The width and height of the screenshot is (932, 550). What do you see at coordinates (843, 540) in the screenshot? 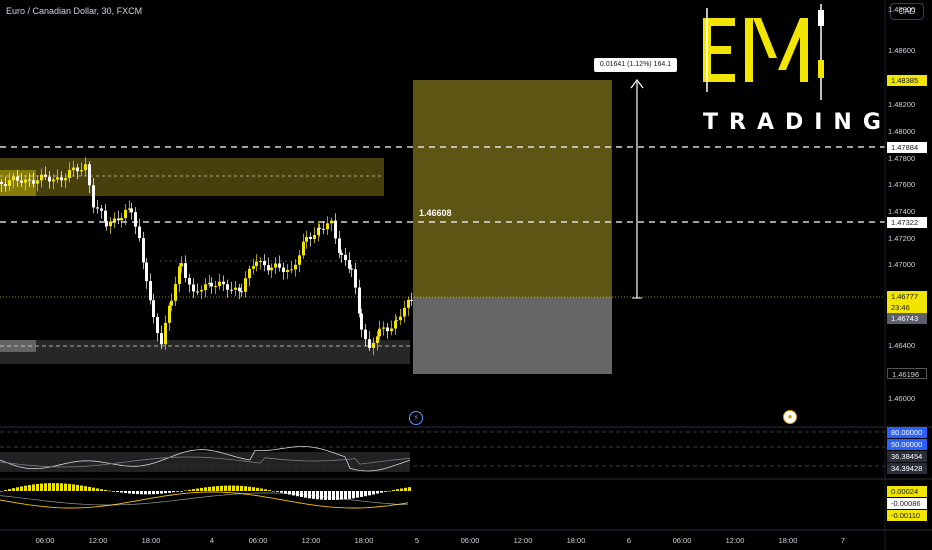
I see `time-axis-label: 7` at bounding box center [843, 540].